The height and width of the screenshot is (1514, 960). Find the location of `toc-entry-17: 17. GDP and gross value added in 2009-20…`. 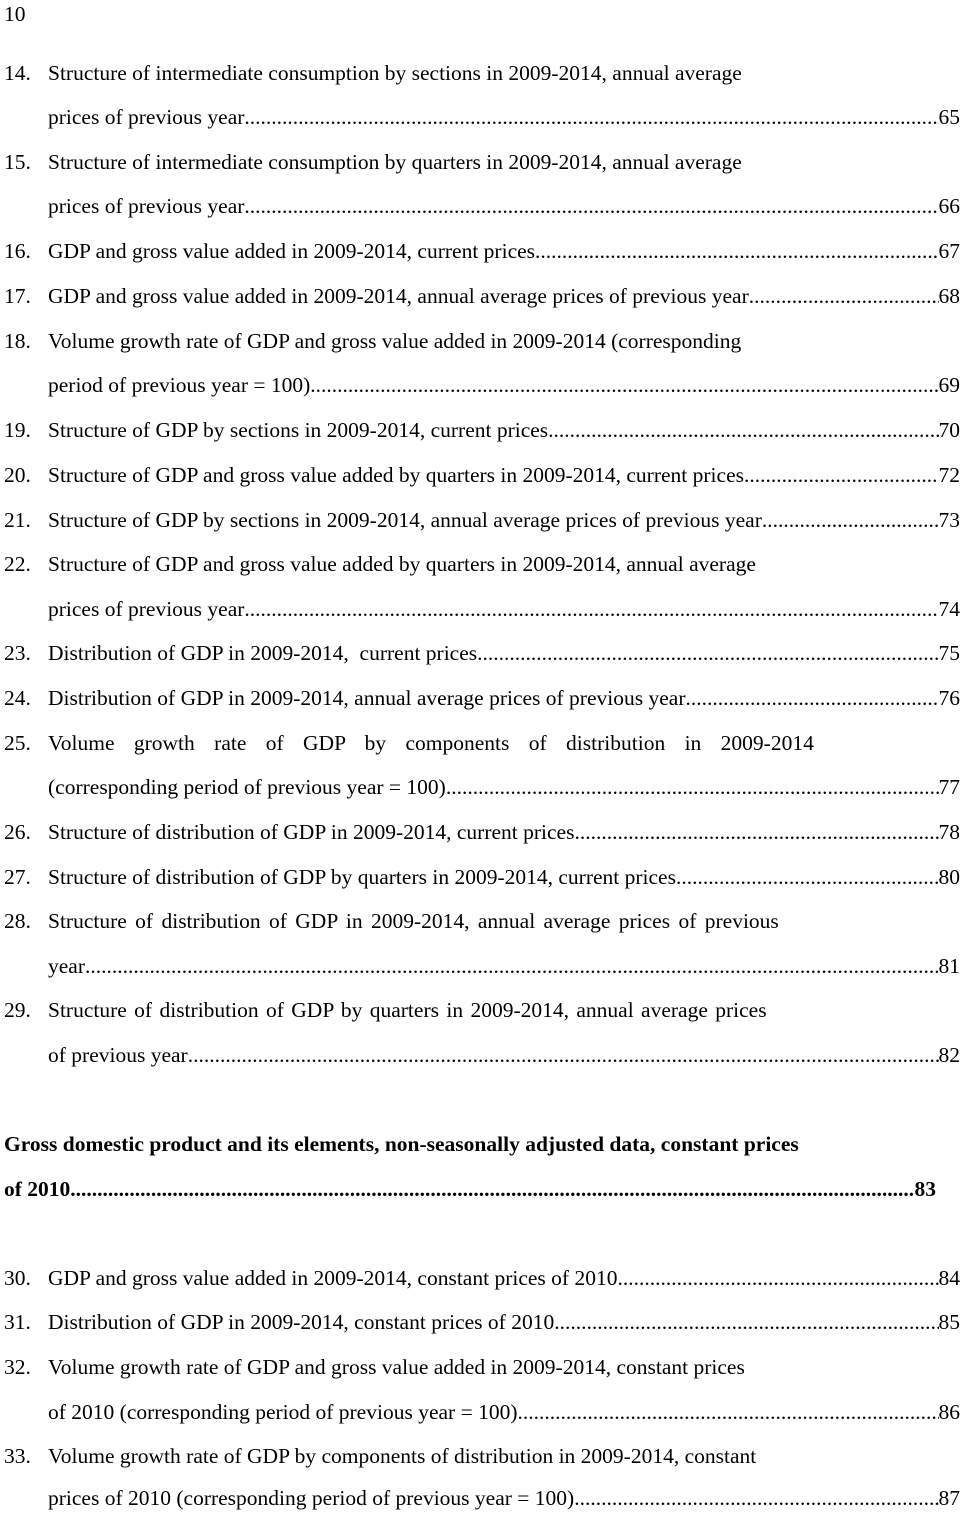

toc-entry-17: 17. GDP and gross value added in 2009-20… is located at coordinates (480, 296).